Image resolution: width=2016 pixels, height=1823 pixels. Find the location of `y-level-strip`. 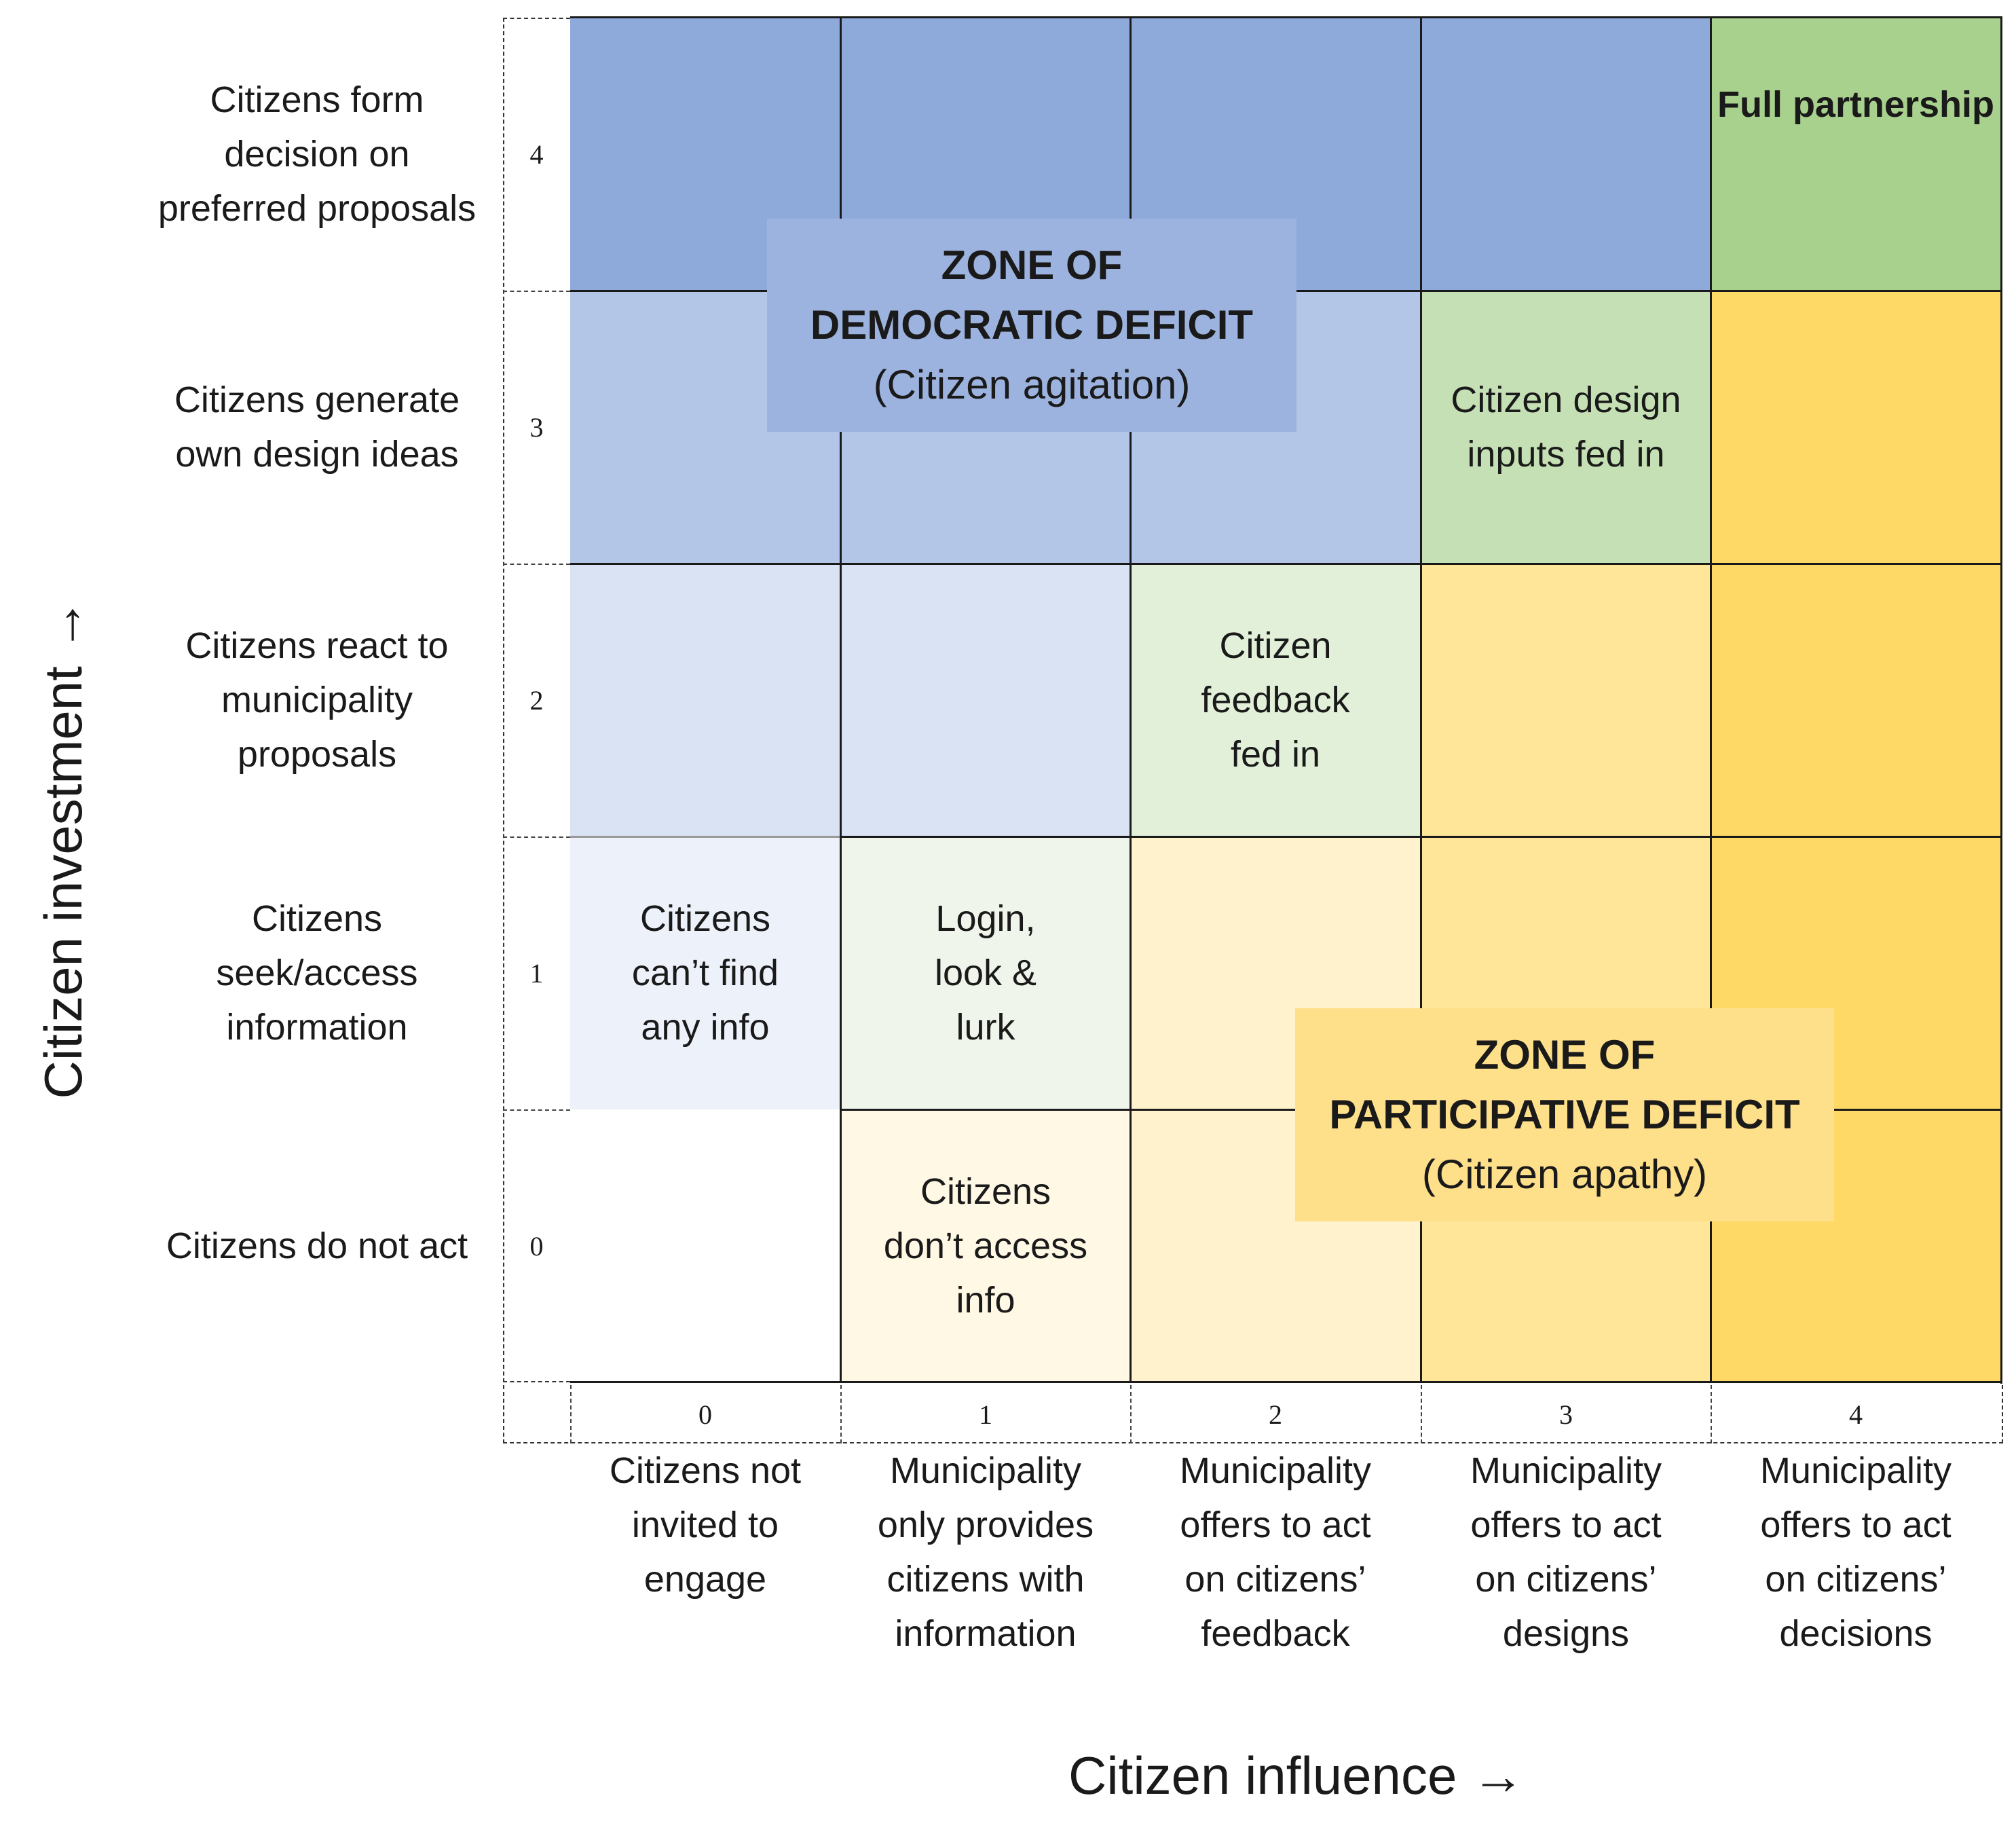

y-level-strip is located at coordinates (537, 700).